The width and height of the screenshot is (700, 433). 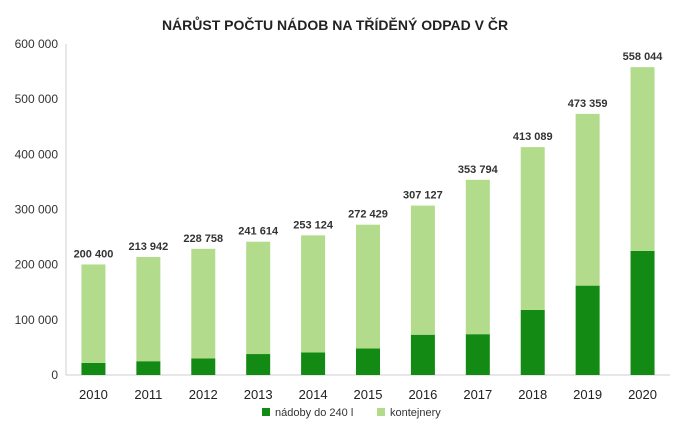 I want to click on bar-segment-nadoby-2012, so click(x=203, y=366).